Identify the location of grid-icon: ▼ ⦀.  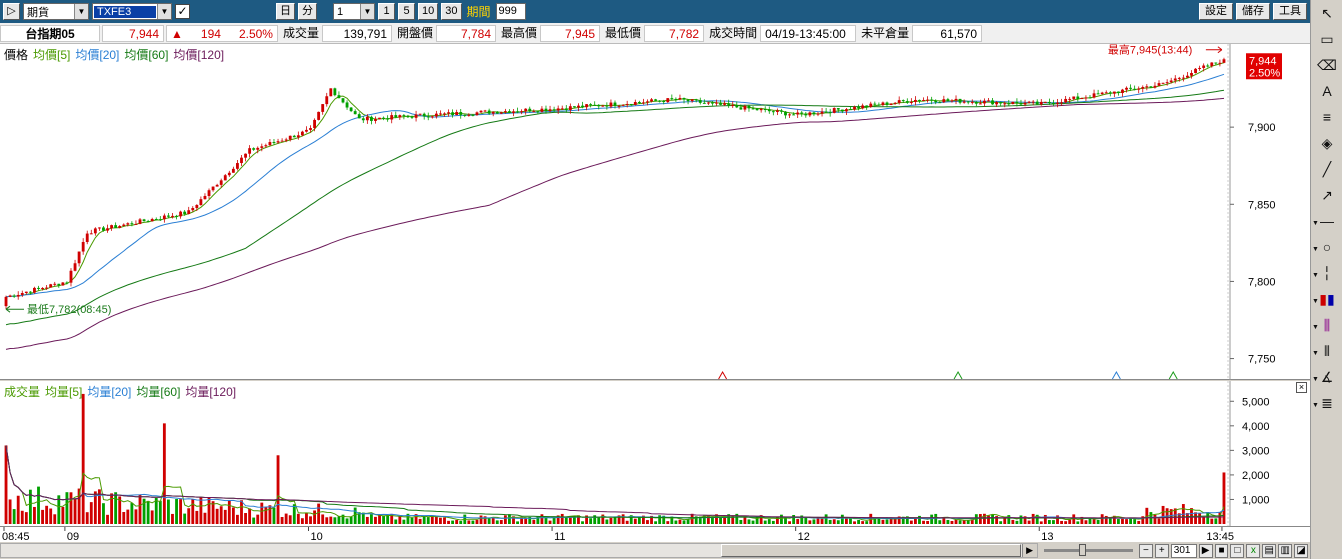
(1321, 350).